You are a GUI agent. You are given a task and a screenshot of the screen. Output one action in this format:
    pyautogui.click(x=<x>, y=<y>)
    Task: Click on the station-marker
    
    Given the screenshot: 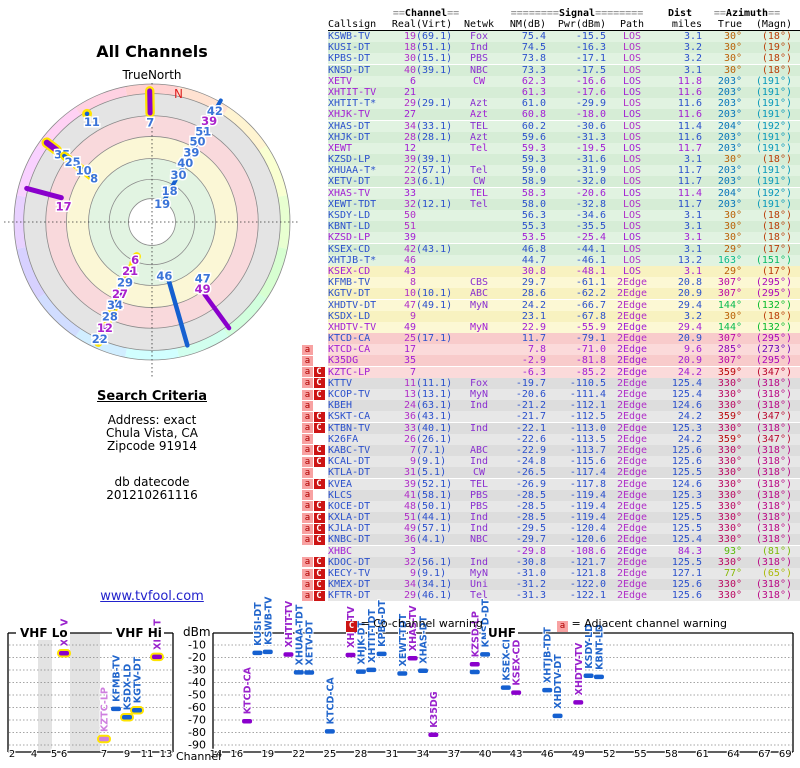 What is the action you would take?
    pyautogui.click(x=87, y=114)
    